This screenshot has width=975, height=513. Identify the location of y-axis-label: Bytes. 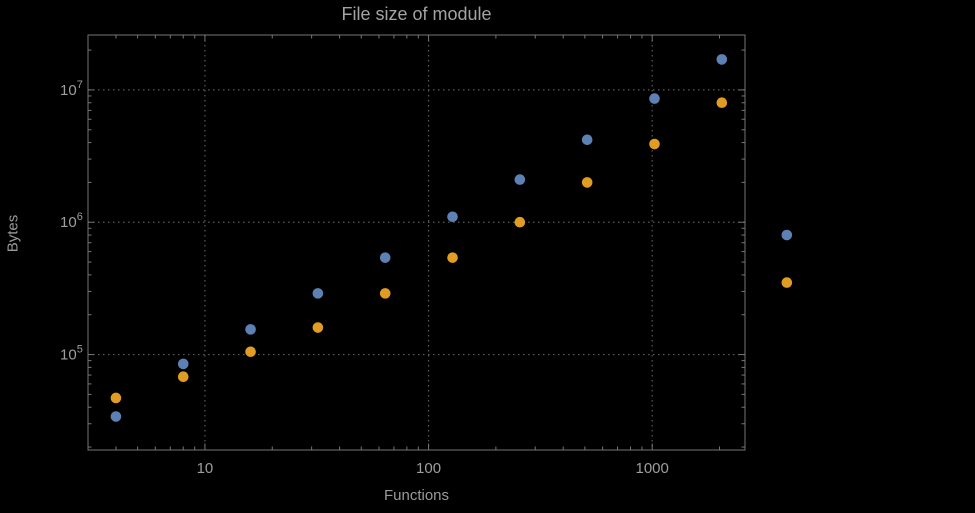
(13, 233).